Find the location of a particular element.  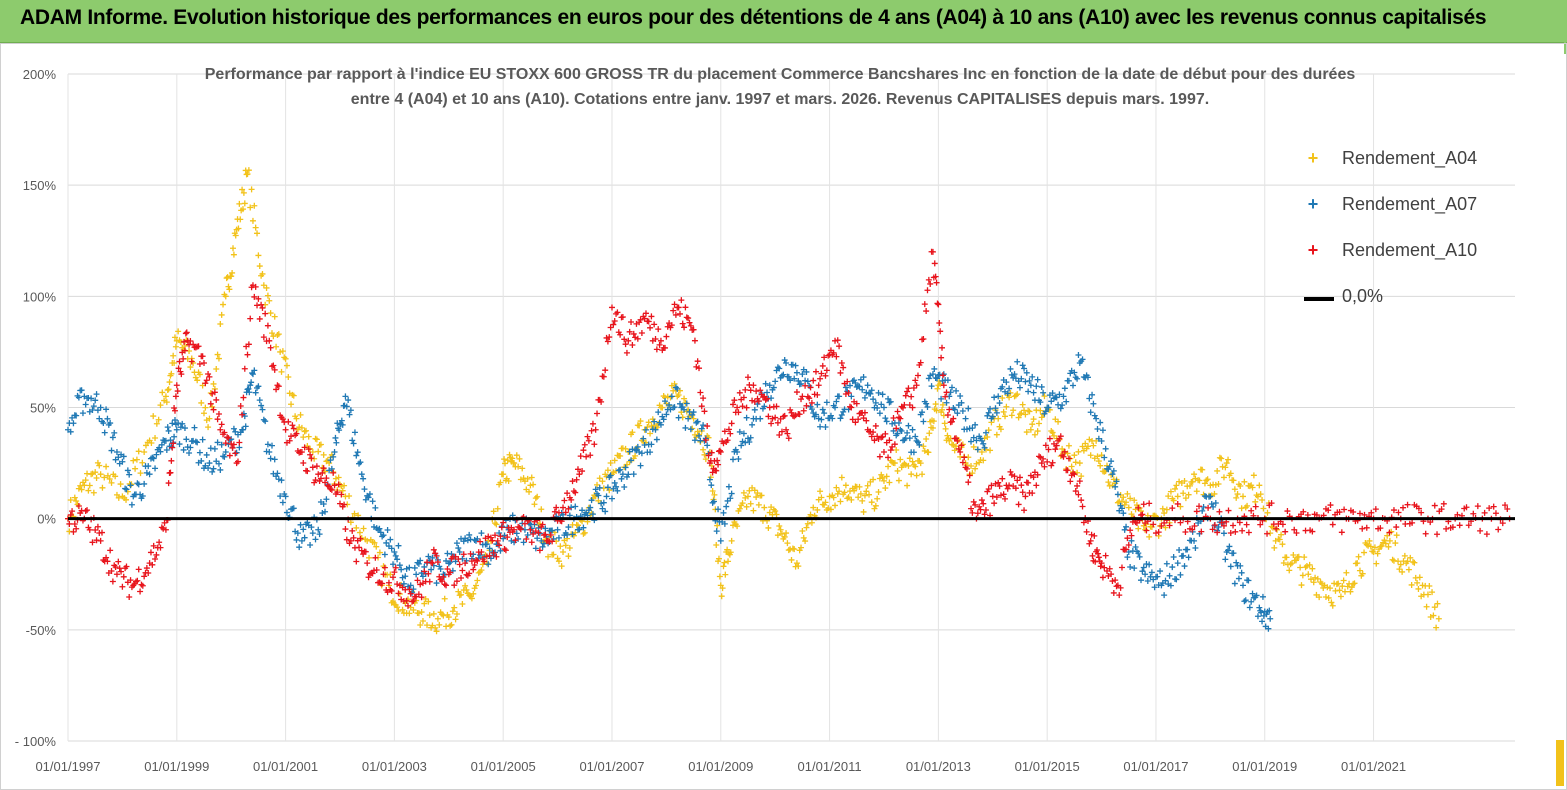

y-tick-label: -50% is located at coordinates (41, 630).